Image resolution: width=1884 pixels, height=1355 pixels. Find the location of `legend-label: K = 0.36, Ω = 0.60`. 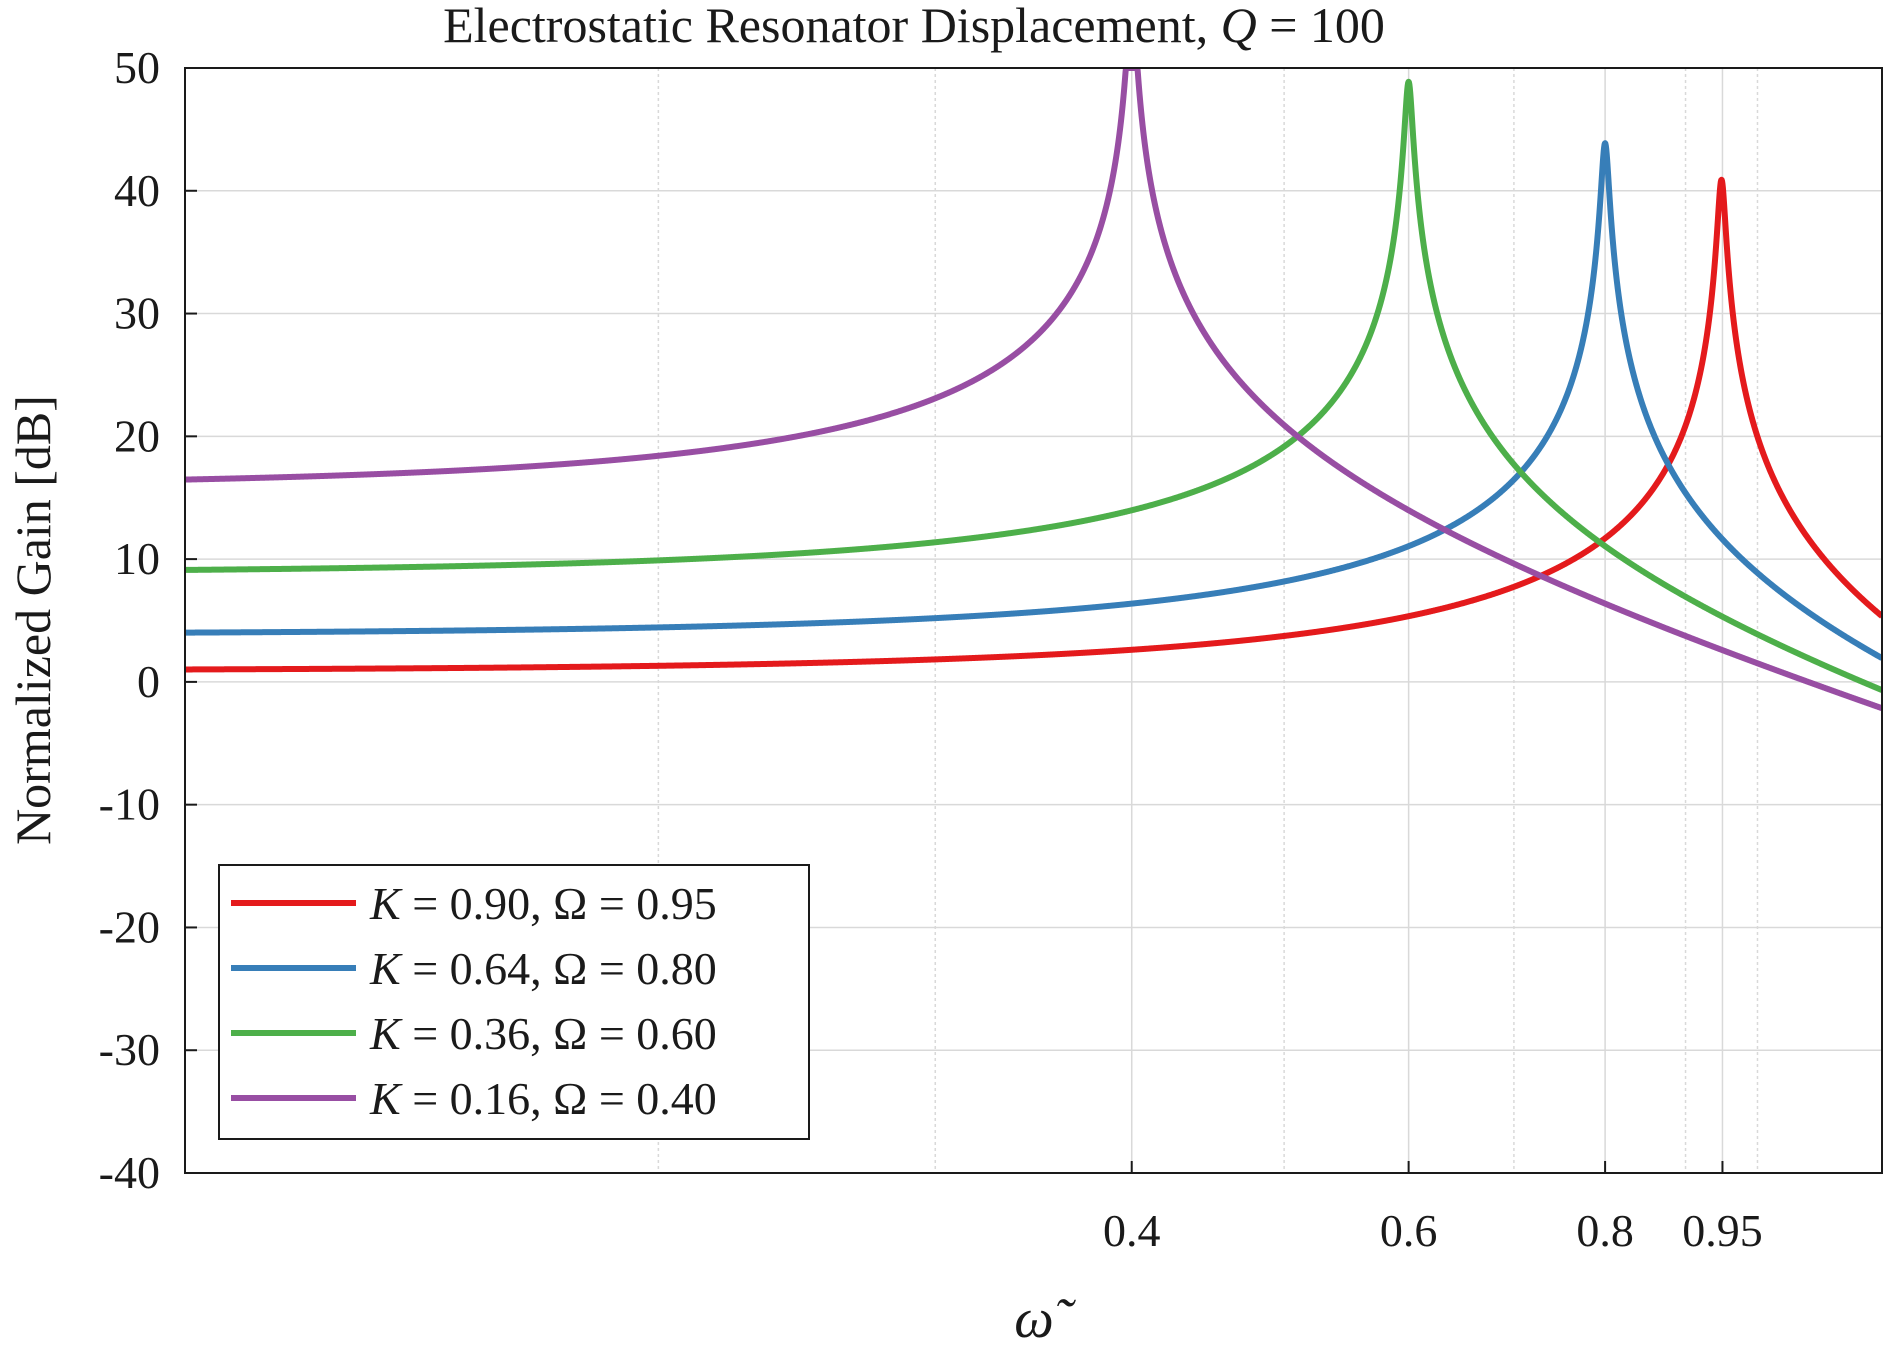

legend-label: K = 0.36, Ω = 0.60 is located at coordinates (543, 1033).